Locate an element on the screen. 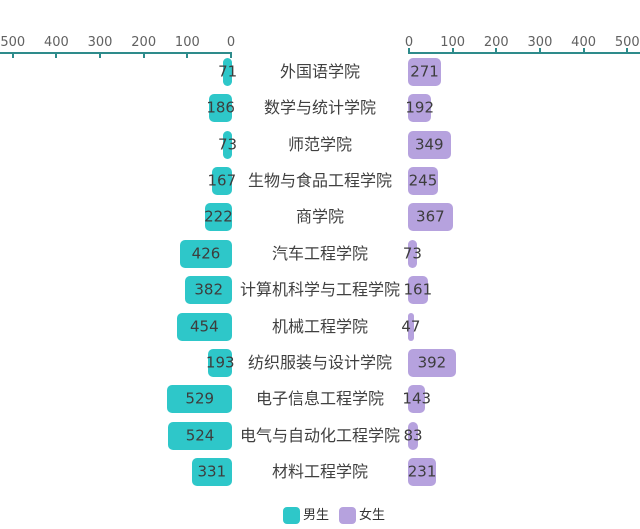 This screenshot has width=640, height=529. bar-value-label: 231 is located at coordinates (422, 471).